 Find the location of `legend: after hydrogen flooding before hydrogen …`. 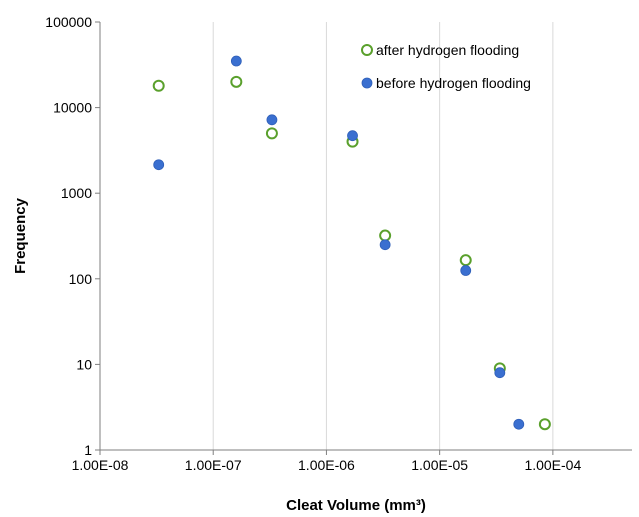

legend: after hydrogen flooding before hydrogen … is located at coordinates (446, 66).